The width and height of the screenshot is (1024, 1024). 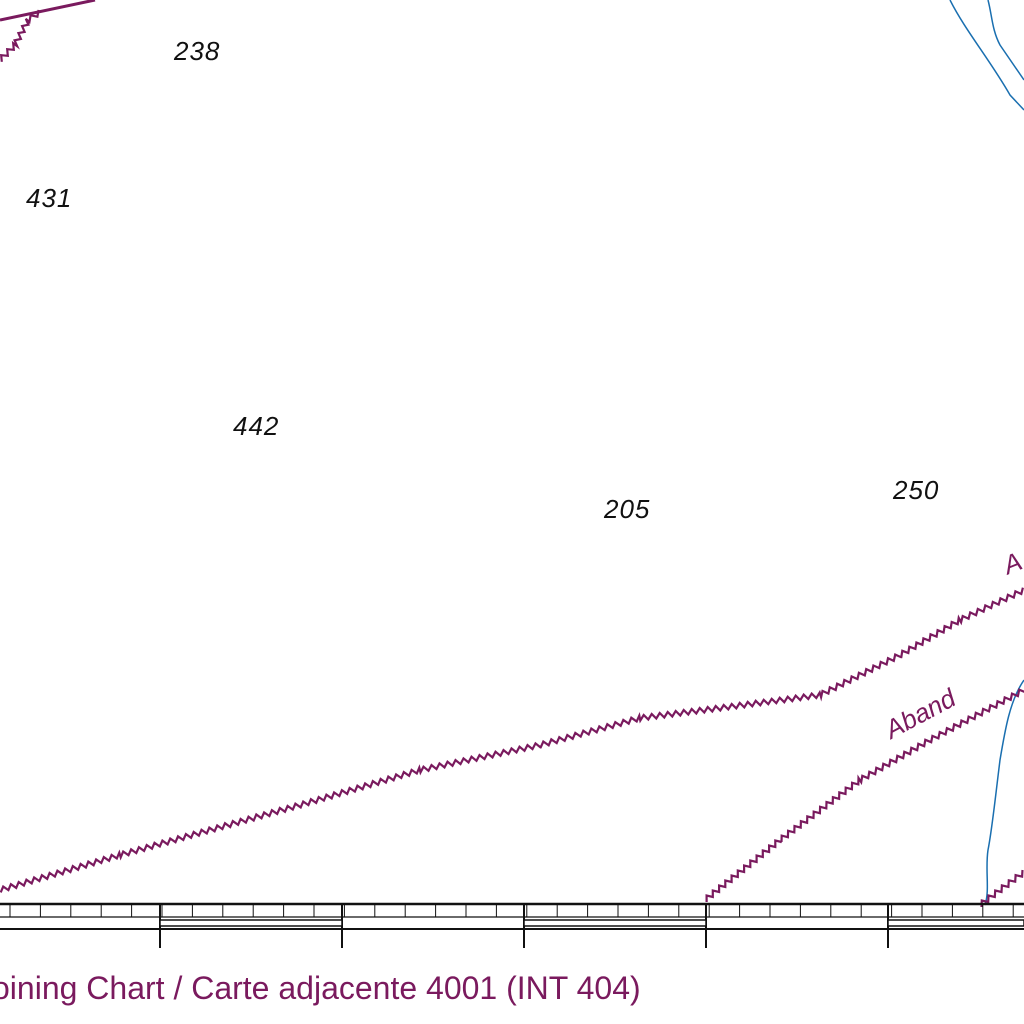 What do you see at coordinates (627, 509) in the screenshot?
I see `depth-sounding: 205` at bounding box center [627, 509].